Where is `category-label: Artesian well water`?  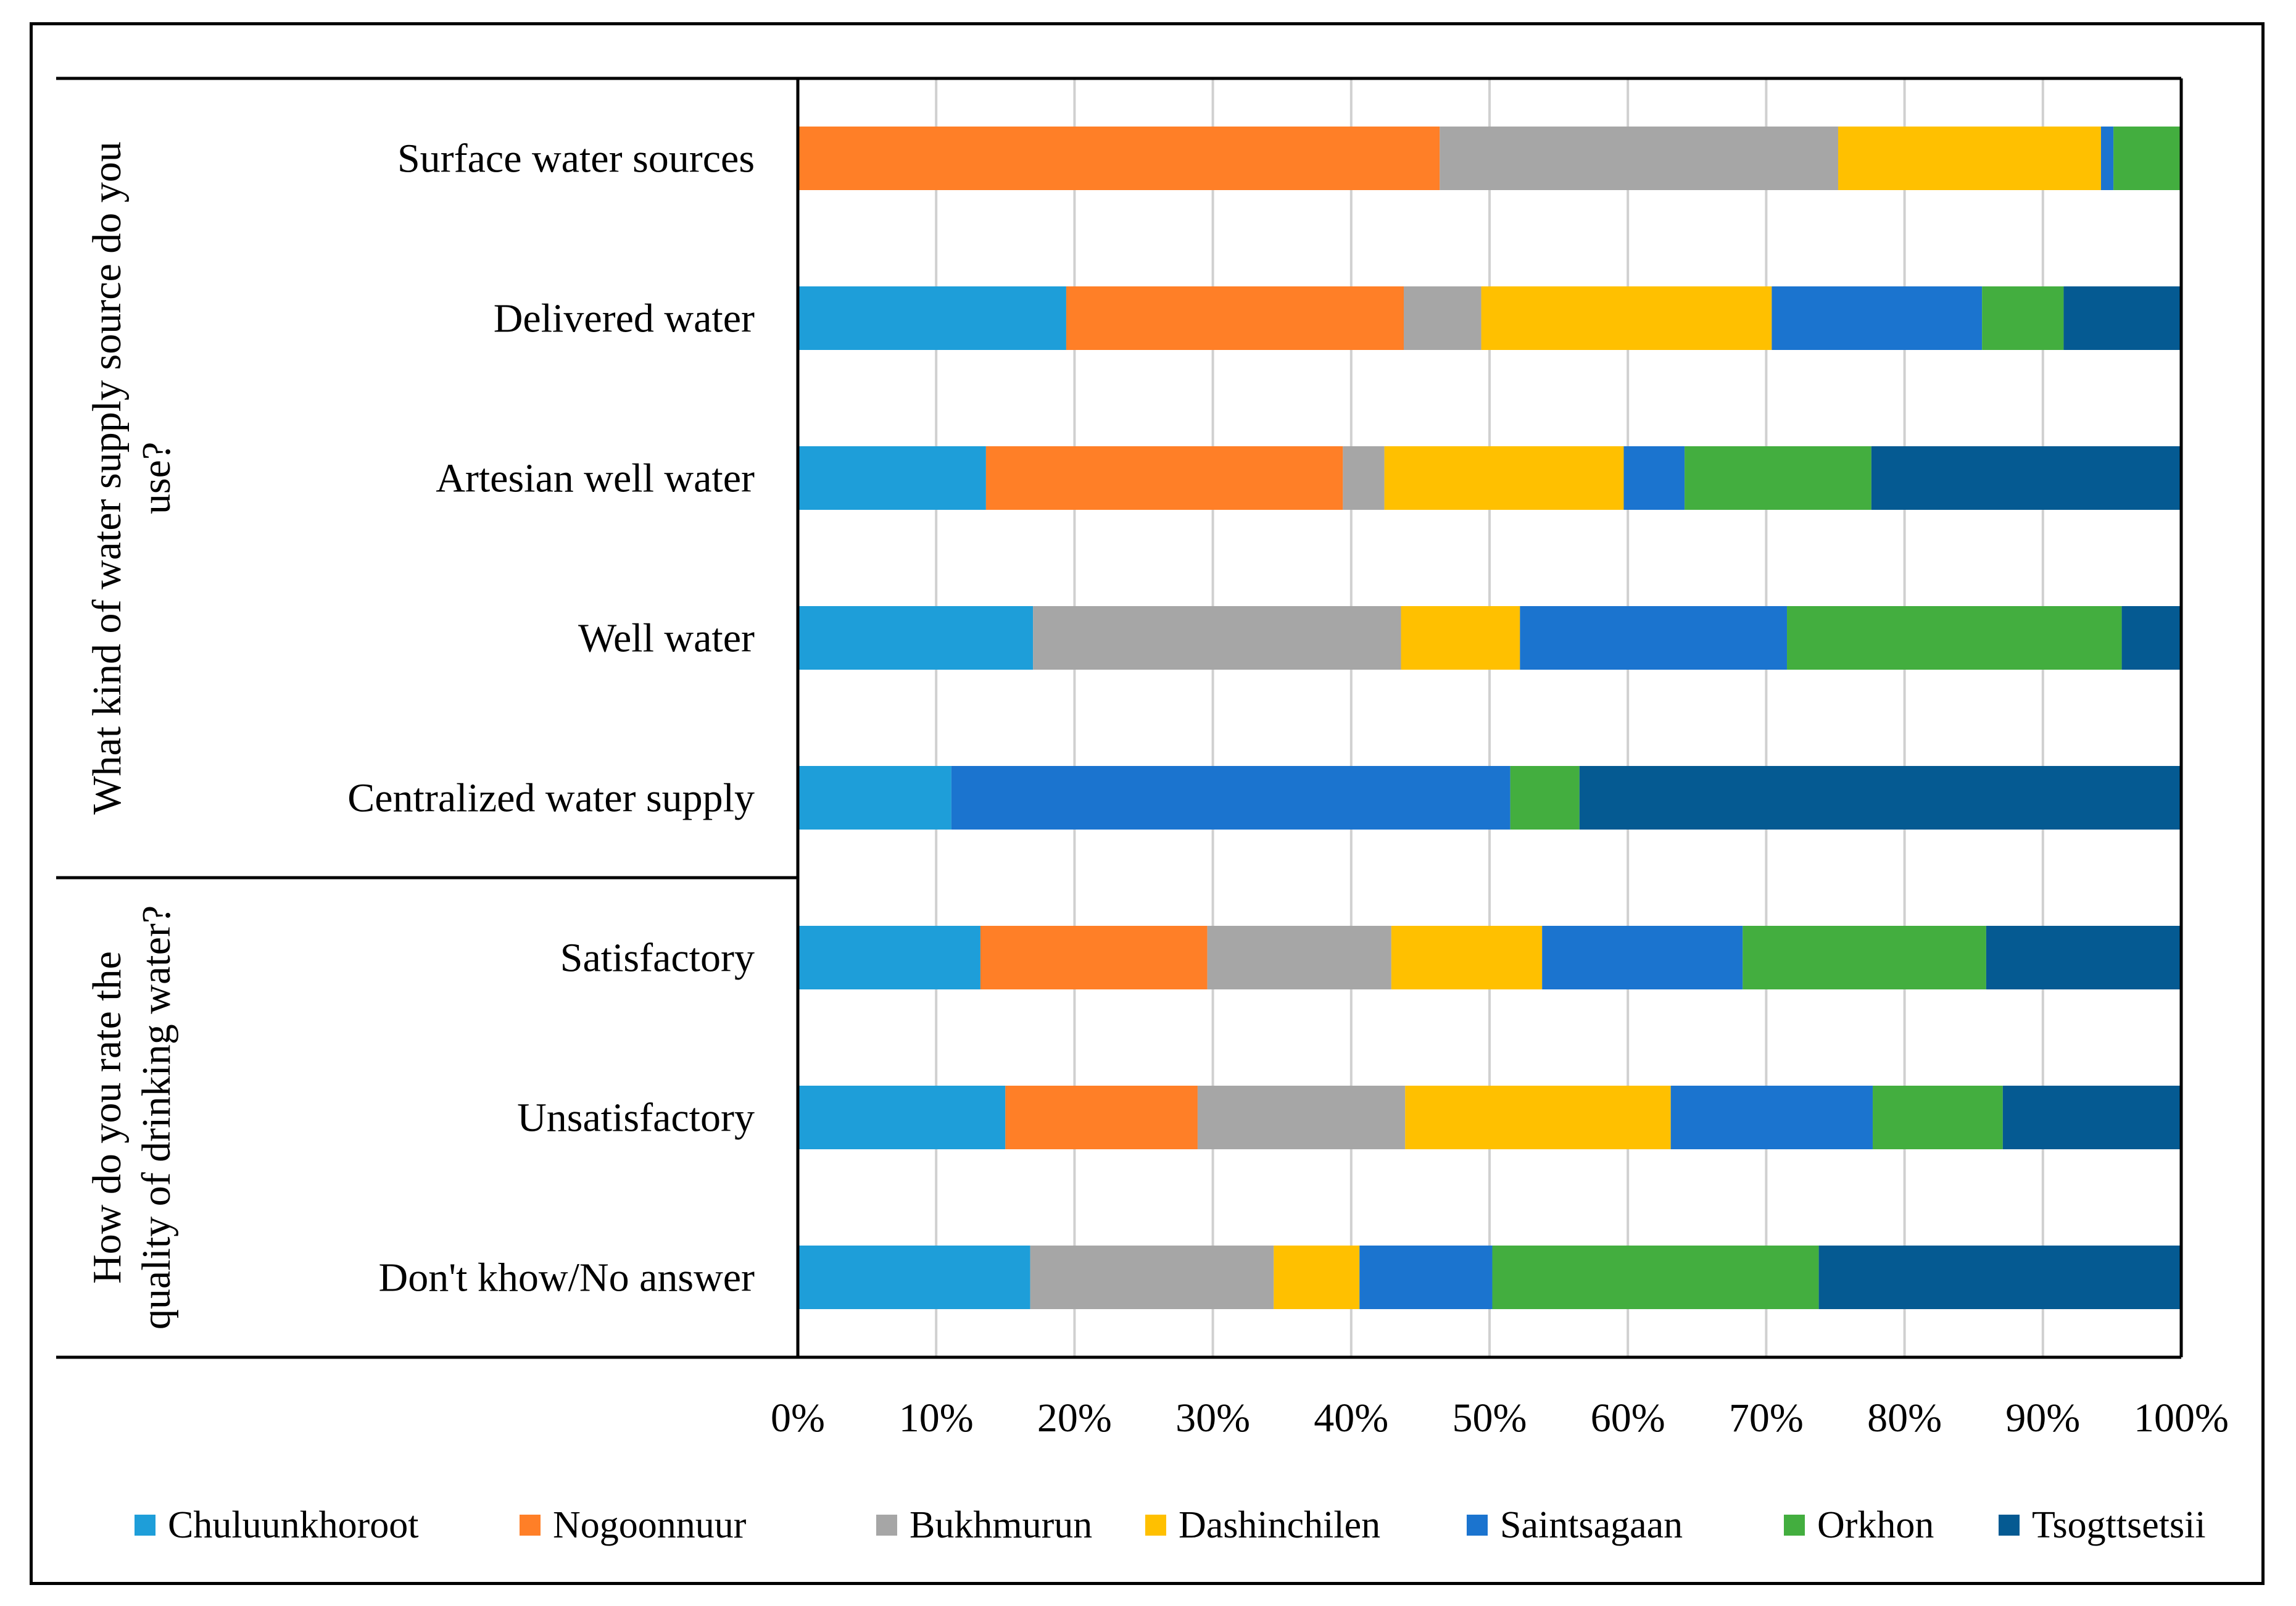
category-label: Artesian well water is located at coordinates (595, 478).